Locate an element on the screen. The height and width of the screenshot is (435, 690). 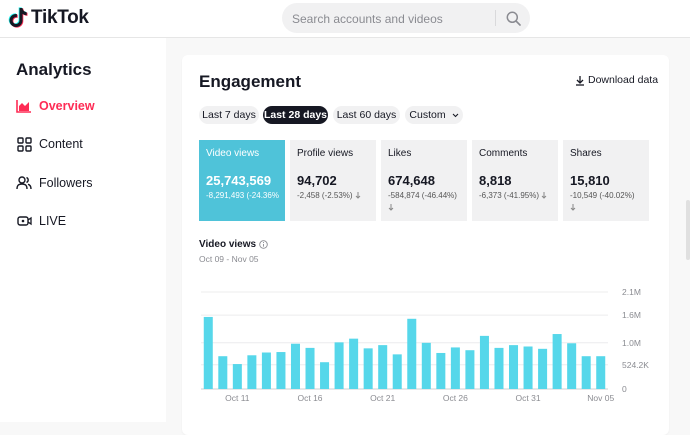
metric-delta-row: -10,549 (-40.02%) is located at coordinates (609, 202).